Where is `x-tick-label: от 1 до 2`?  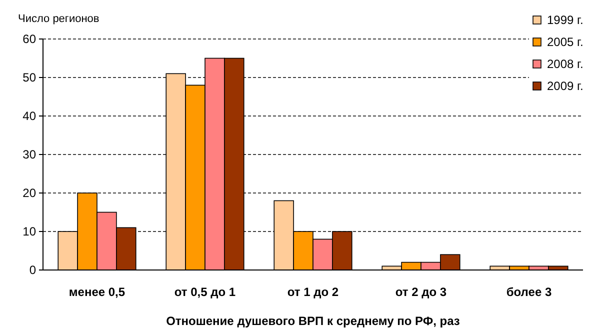 x-tick-label: от 1 до 2 is located at coordinates (313, 292).